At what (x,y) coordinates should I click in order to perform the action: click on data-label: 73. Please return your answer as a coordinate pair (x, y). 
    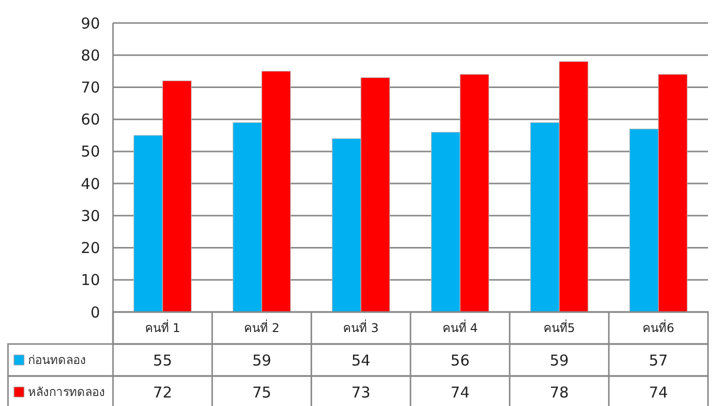
    Looking at the image, I should click on (360, 392).